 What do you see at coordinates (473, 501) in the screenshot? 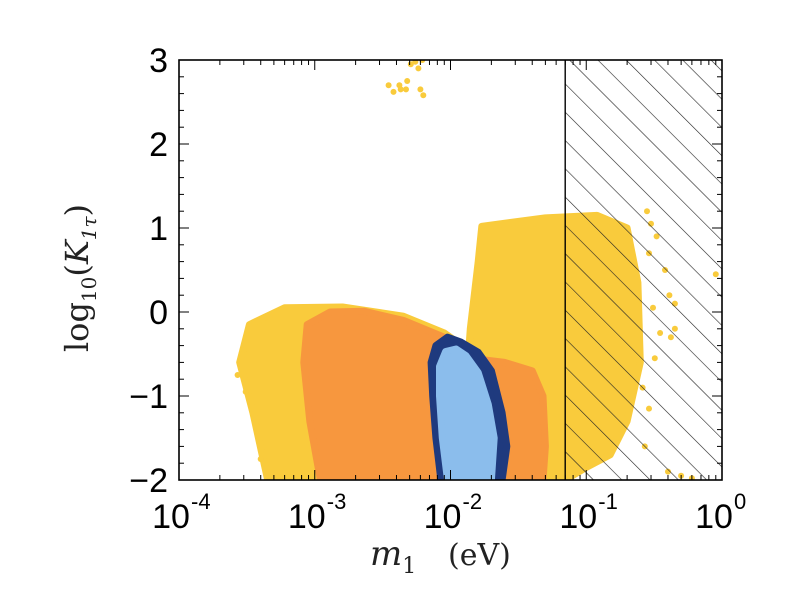
I see `x-tick-label-exponent: -2` at bounding box center [473, 501].